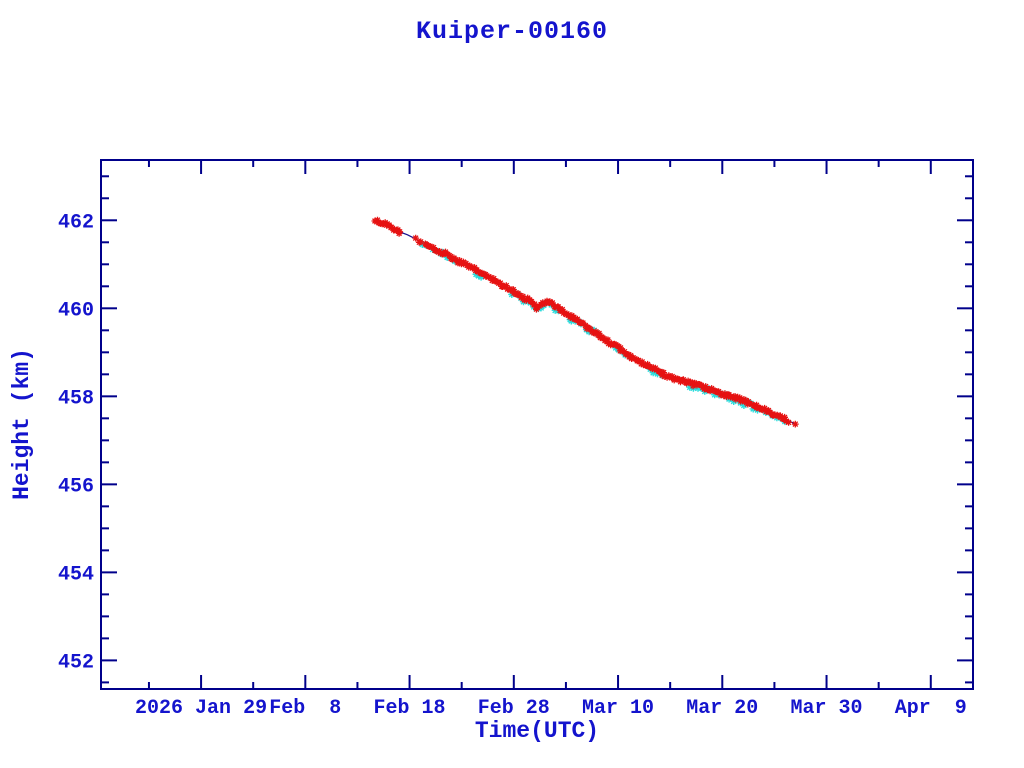 The image size is (1024, 768). I want to click on chart-title: Kuiper-00160, so click(512, 31).